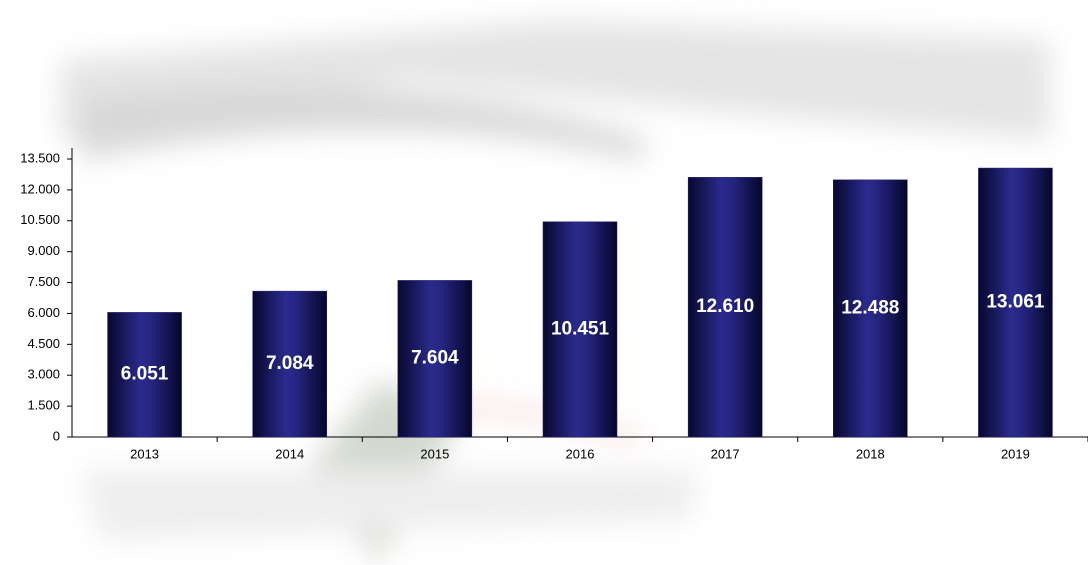 Image resolution: width=1088 pixels, height=565 pixels. What do you see at coordinates (43, 281) in the screenshot?
I see `y-tick-label: 7.500` at bounding box center [43, 281].